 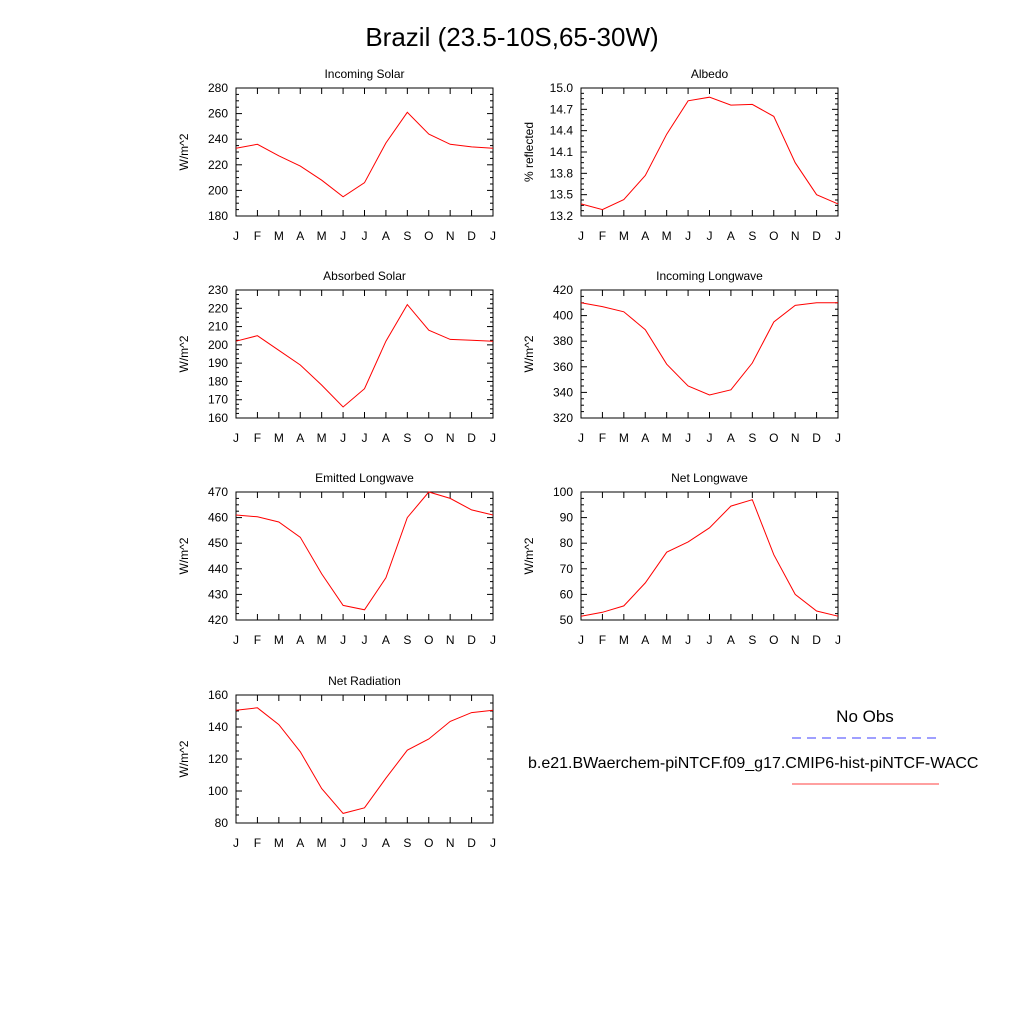 I want to click on y-tick-label: 100, so click(x=563, y=492).